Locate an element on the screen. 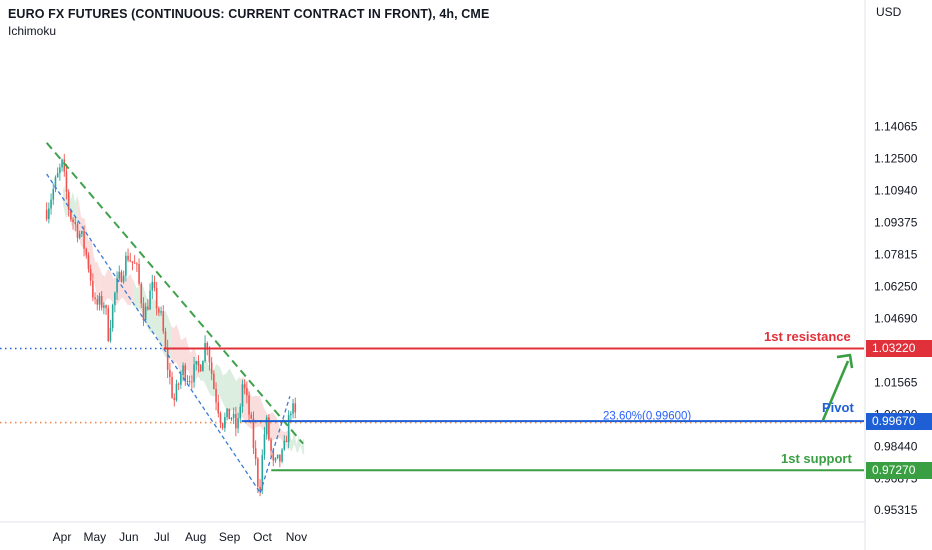 This screenshot has height=550, width=932. support-price-tag: 0.97270 is located at coordinates (899, 470).